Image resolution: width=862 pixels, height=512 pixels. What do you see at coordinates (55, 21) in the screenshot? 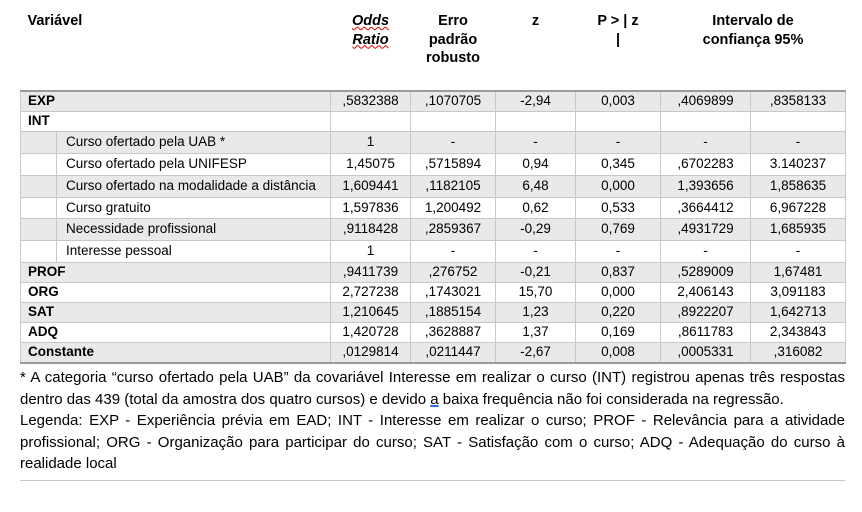
I see `col-header-variavel: Variável` at bounding box center [55, 21].